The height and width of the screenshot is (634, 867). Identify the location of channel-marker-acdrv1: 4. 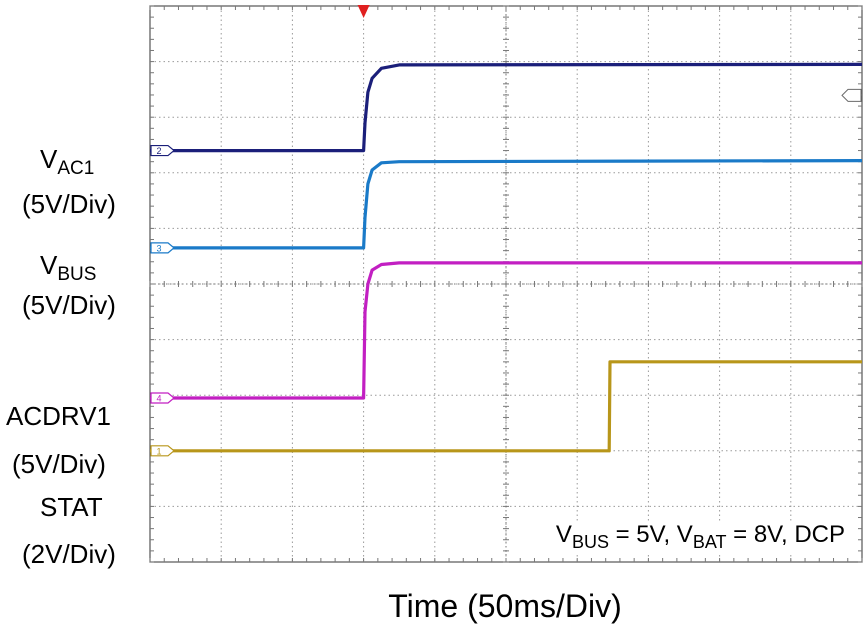
(162, 398).